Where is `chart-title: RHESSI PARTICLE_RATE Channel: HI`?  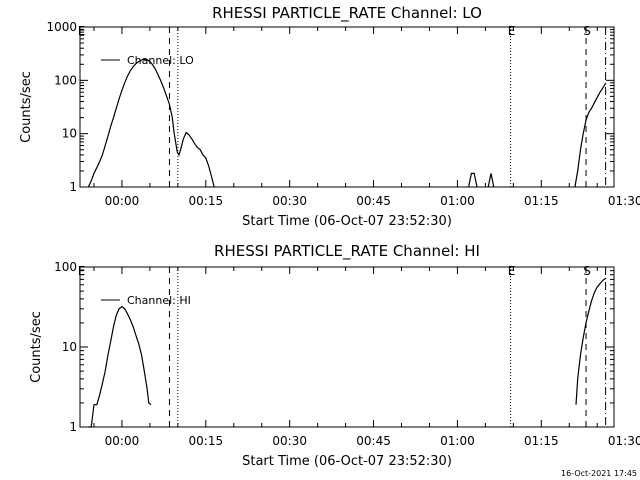 chart-title: RHESSI PARTICLE_RATE Channel: HI is located at coordinates (347, 251).